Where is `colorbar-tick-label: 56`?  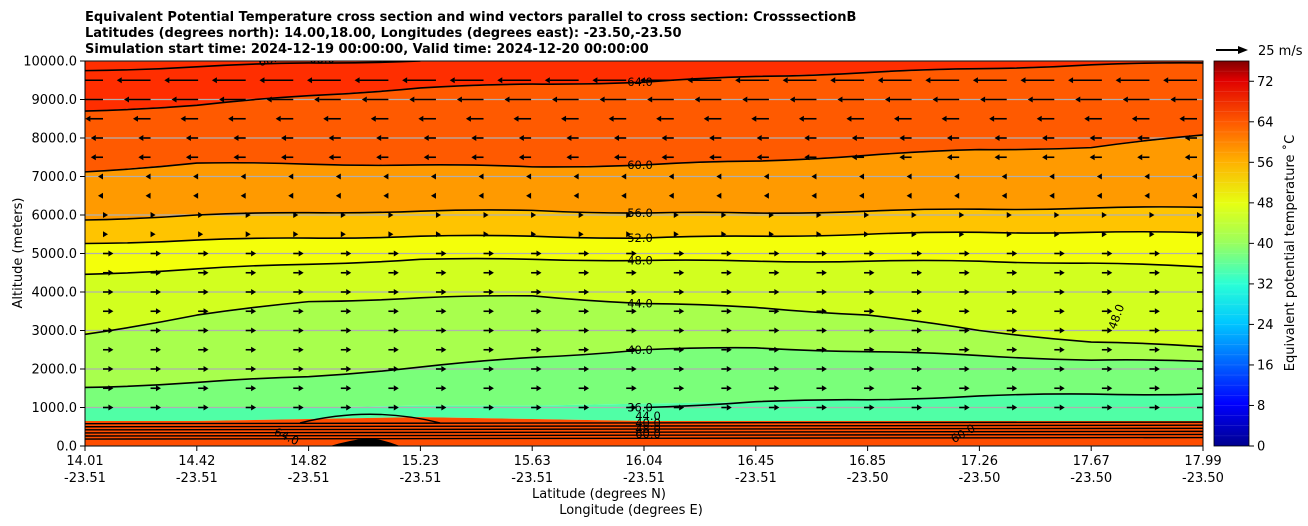 colorbar-tick-label: 56 is located at coordinates (1265, 163).